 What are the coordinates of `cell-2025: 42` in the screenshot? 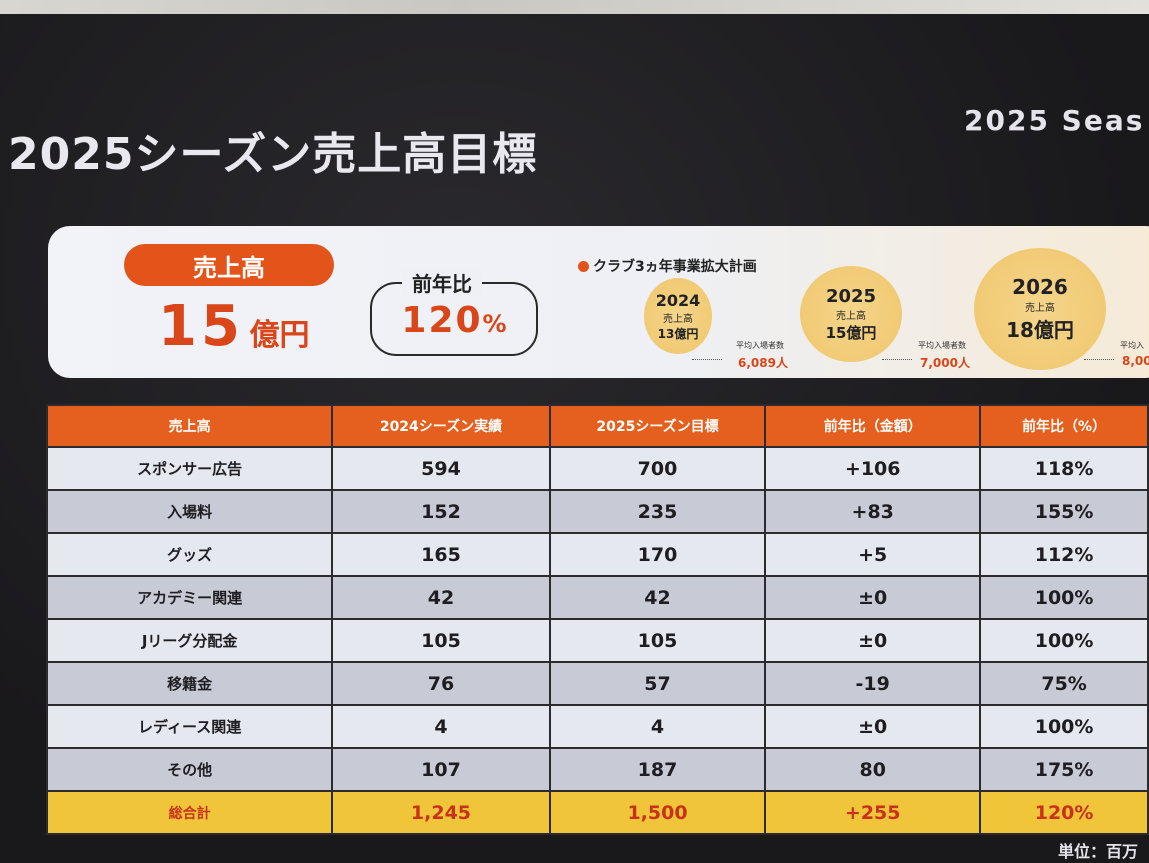 It's located at (657, 597).